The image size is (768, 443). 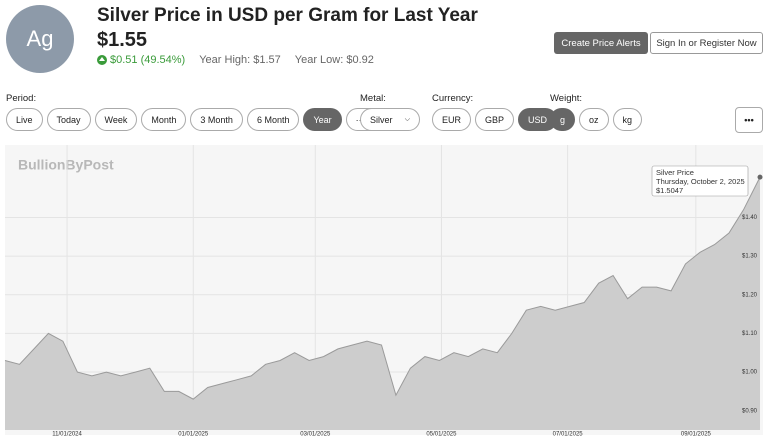 I want to click on year-high: Year High: $1.57, so click(x=240, y=60).